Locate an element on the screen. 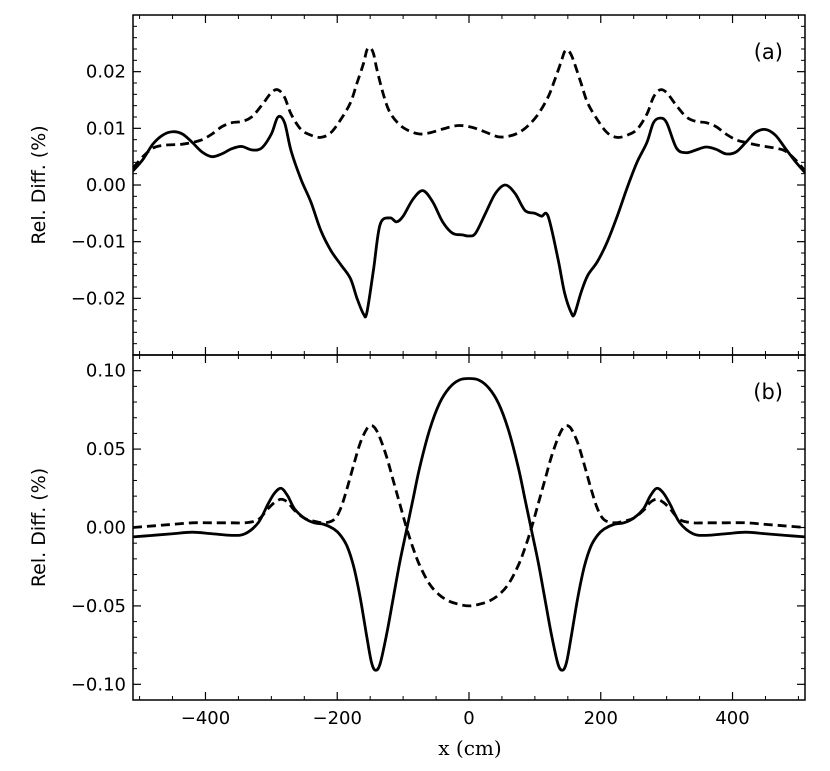 This screenshot has width=830, height=771. panel-b-y-tick-label: 0.05 is located at coordinates (106, 449).